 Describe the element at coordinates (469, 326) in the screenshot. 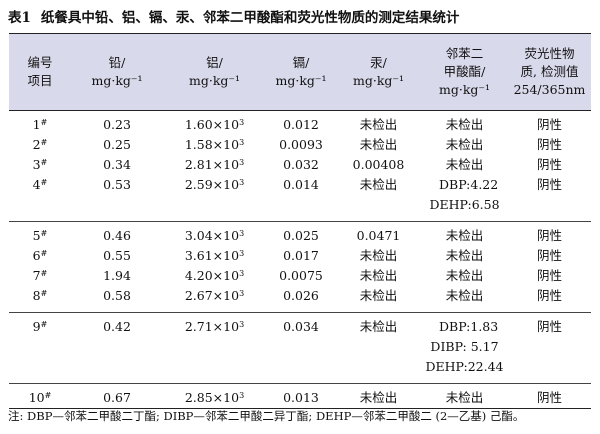

I see `cell-phthalates: DBP:1.83` at that location.